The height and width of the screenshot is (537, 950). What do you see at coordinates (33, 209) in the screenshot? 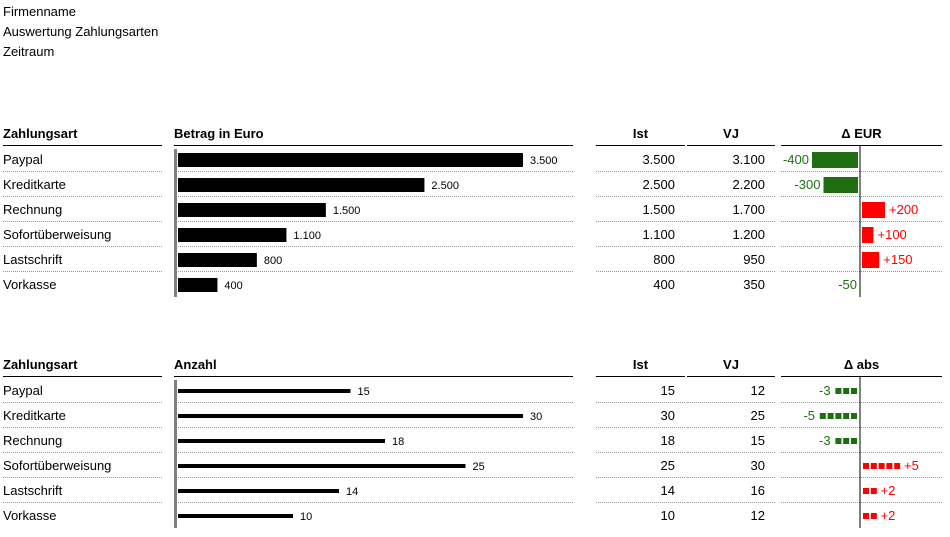
I see `row-label: Rechnung` at bounding box center [33, 209].